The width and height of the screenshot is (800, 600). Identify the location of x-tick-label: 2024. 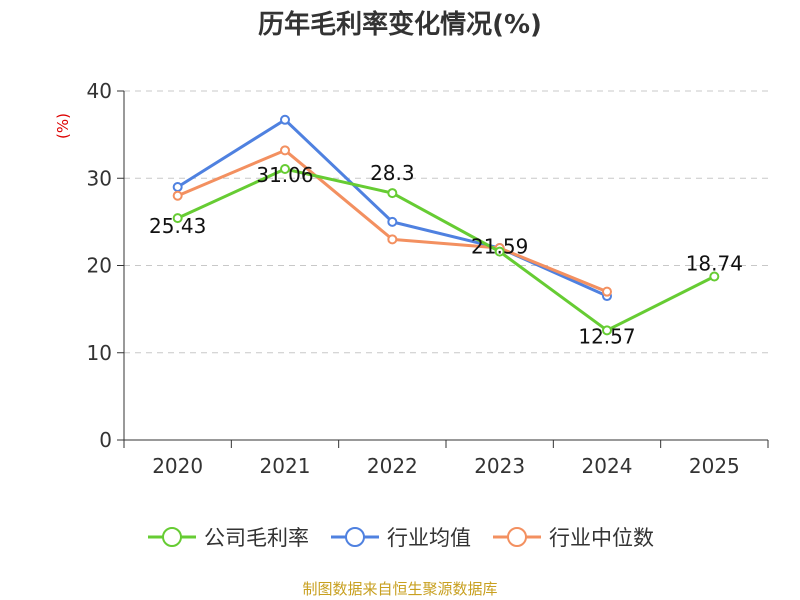
(607, 466).